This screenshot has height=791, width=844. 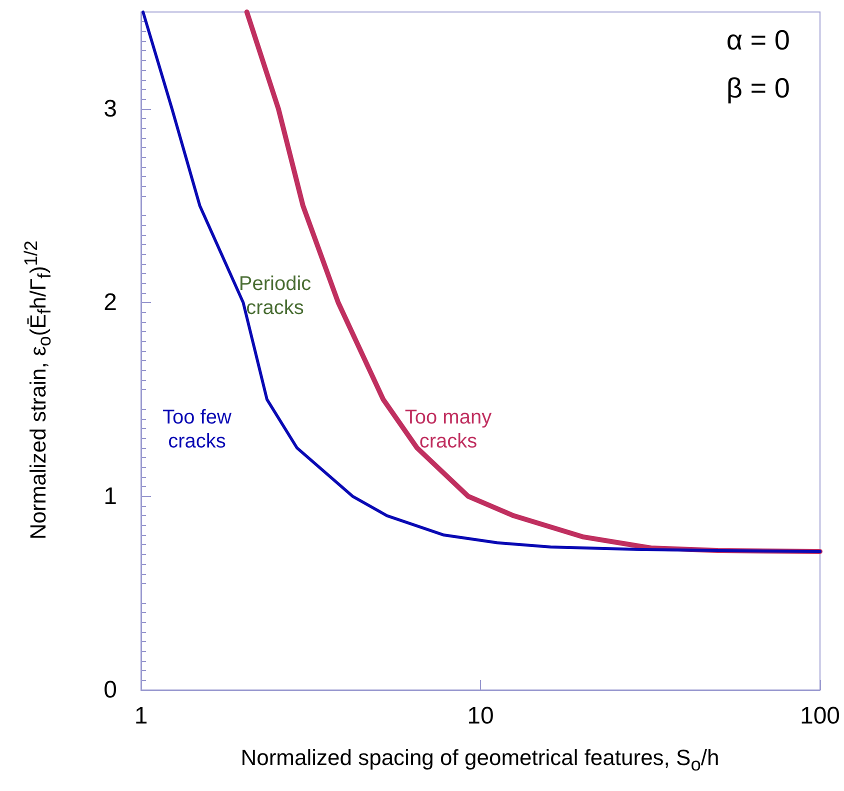 What do you see at coordinates (110, 108) in the screenshot?
I see `y-tick-label: 3` at bounding box center [110, 108].